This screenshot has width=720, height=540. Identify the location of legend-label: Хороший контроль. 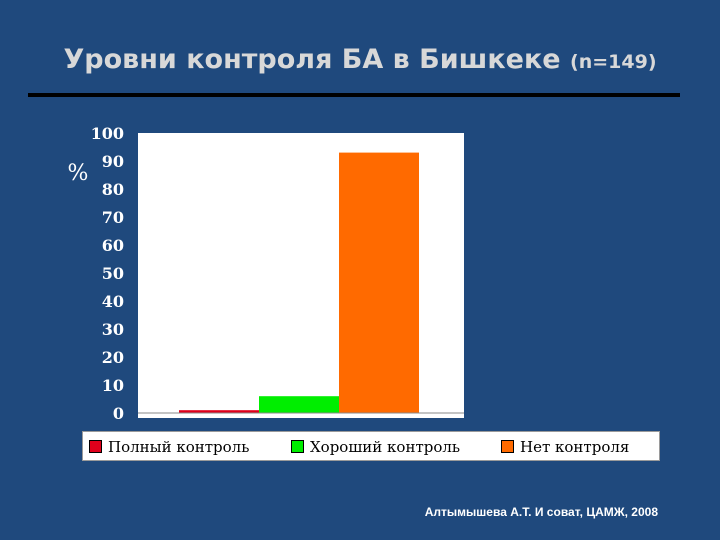
(385, 447).